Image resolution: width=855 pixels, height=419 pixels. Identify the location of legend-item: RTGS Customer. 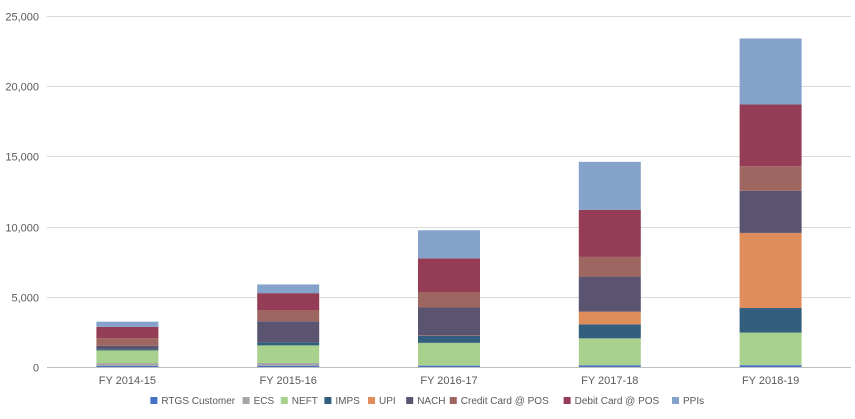
(192, 401).